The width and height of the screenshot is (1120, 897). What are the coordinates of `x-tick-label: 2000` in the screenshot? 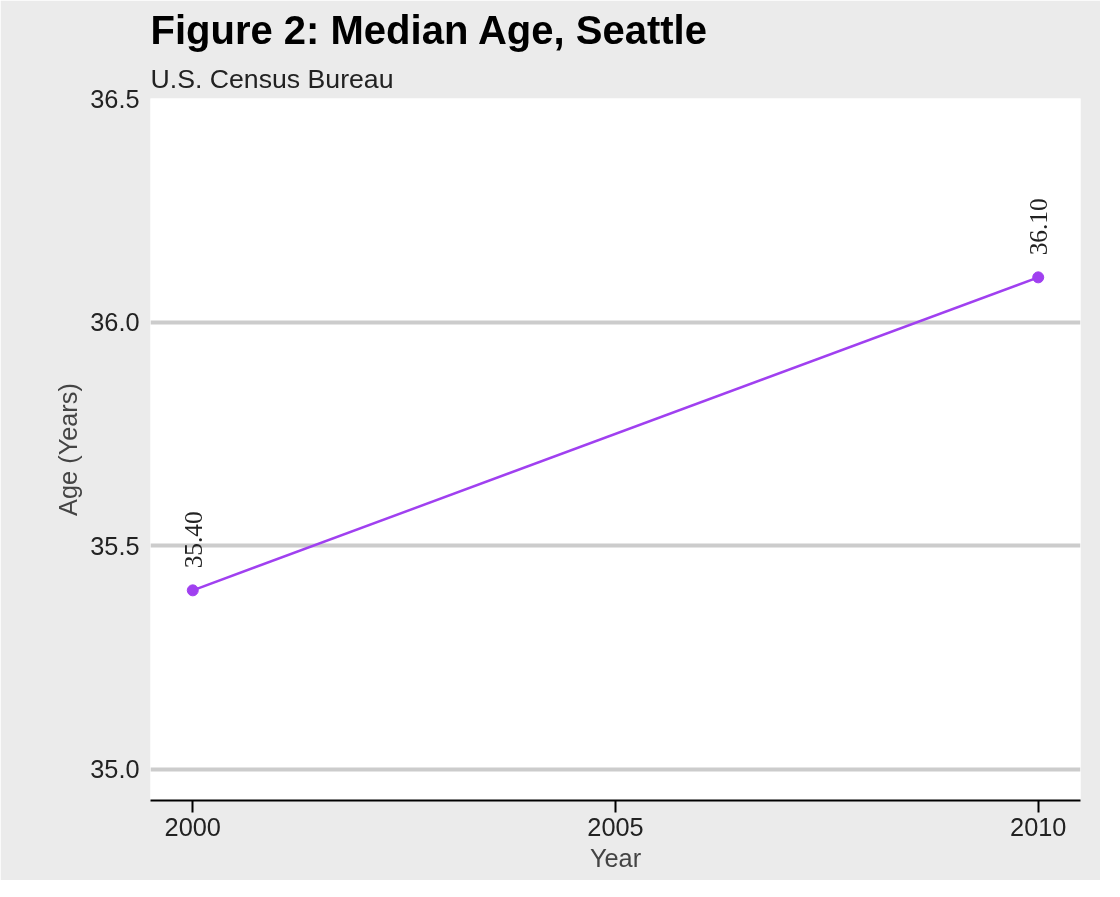 It's located at (192, 826).